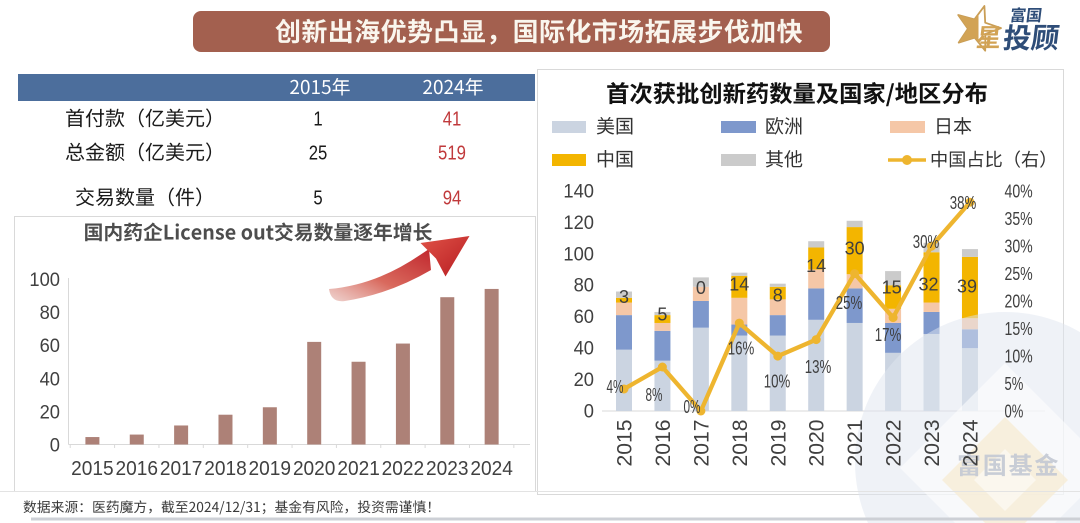 This screenshot has height=523, width=1080. Describe the element at coordinates (452, 154) in the screenshot. I see `svg-text: 519` at that location.